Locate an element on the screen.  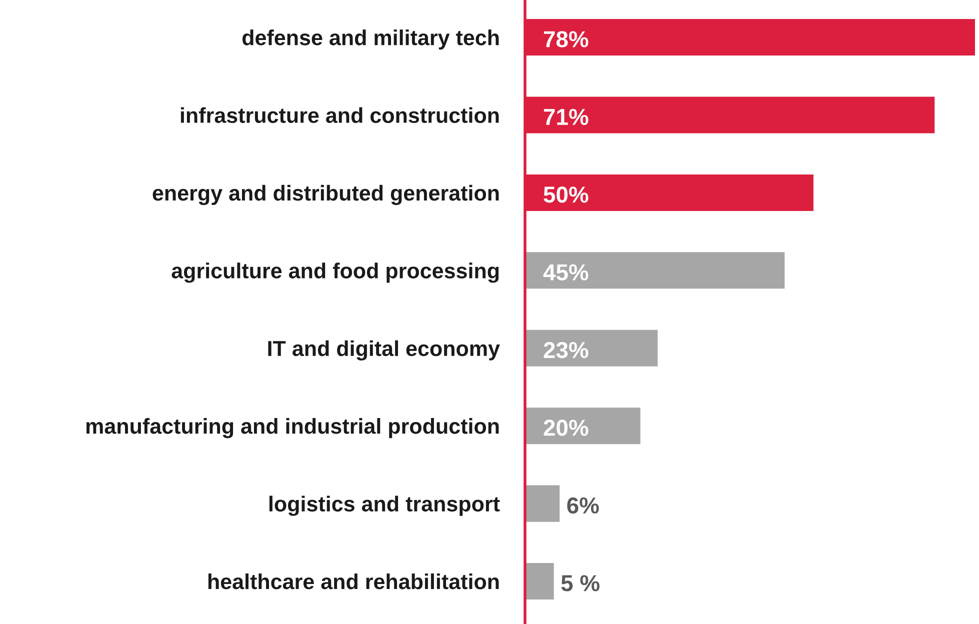
data-label: 50% is located at coordinates (566, 194).